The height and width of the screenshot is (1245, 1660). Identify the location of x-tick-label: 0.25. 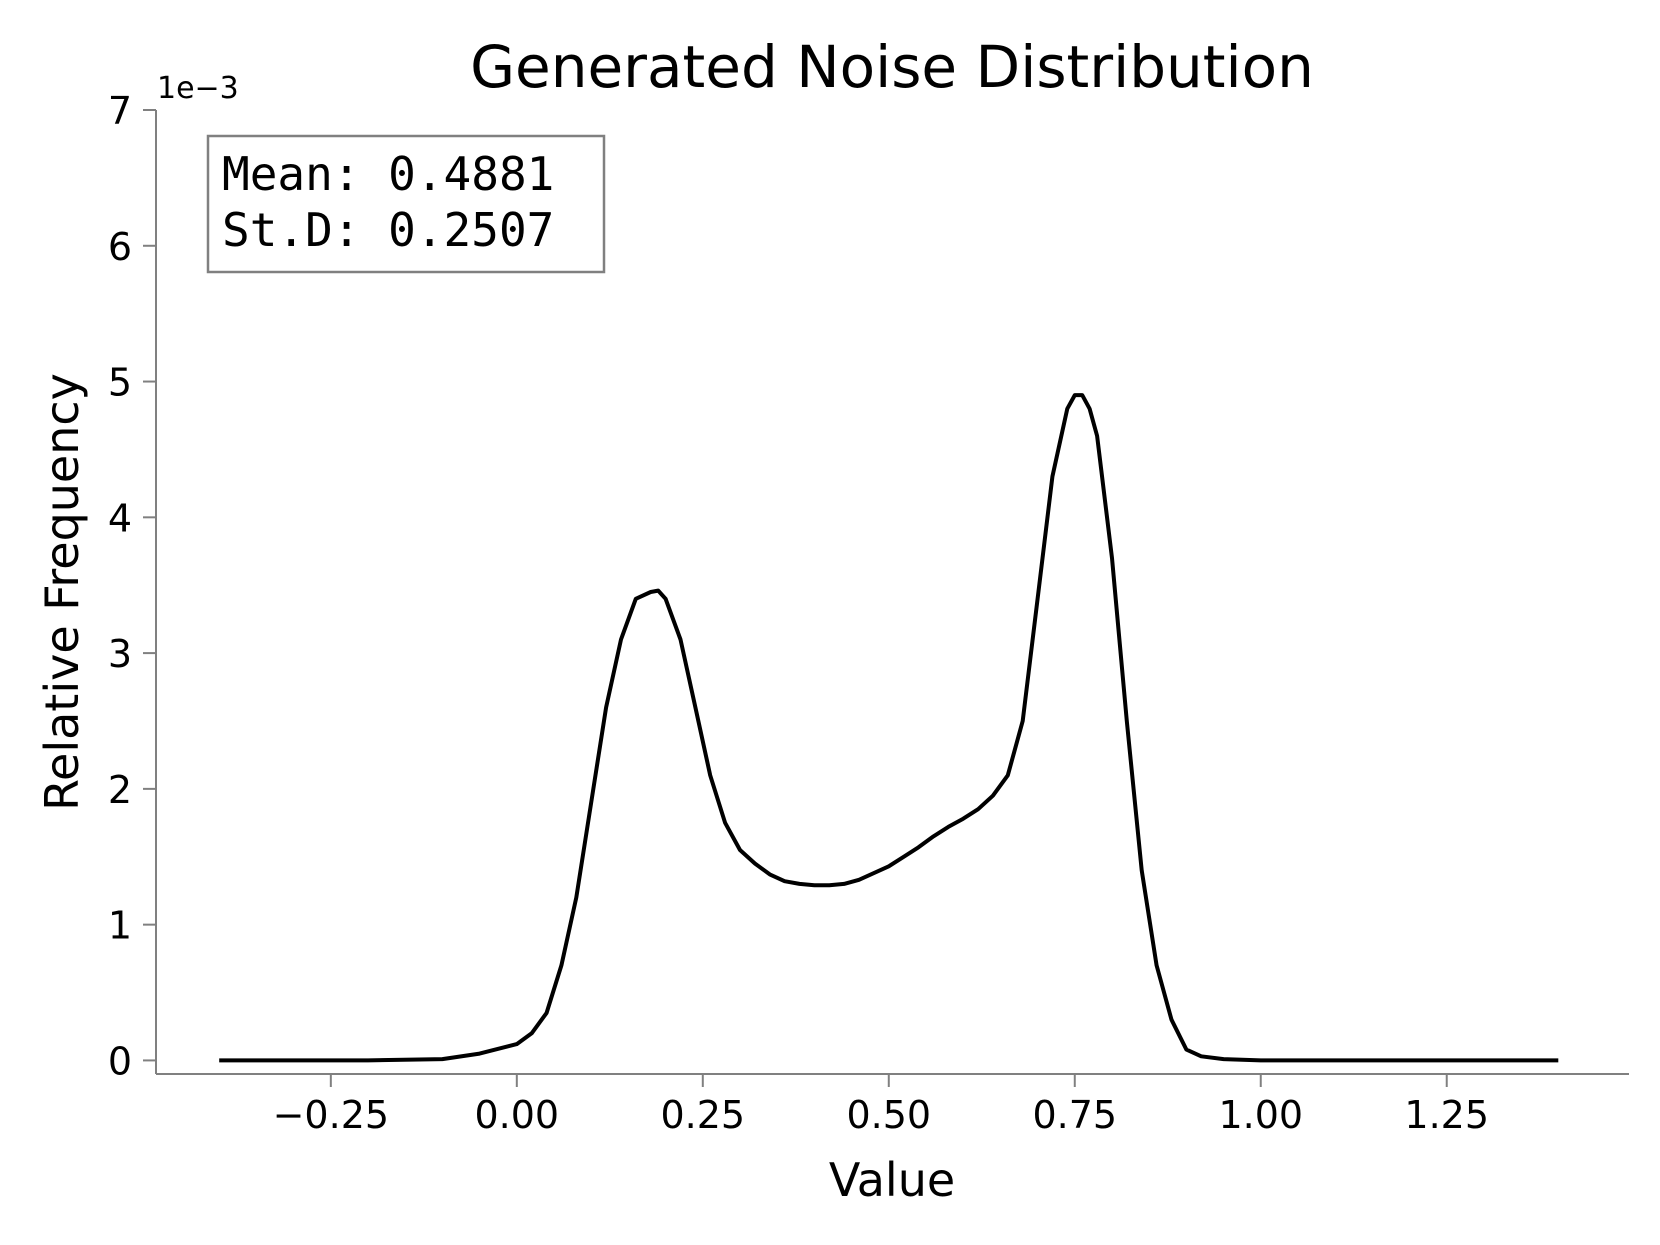
(702, 1115).